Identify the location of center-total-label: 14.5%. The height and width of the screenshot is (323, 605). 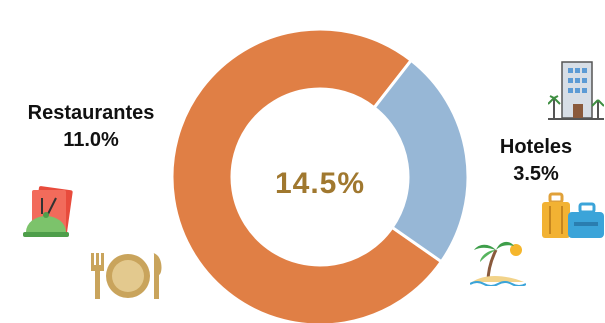
(320, 183).